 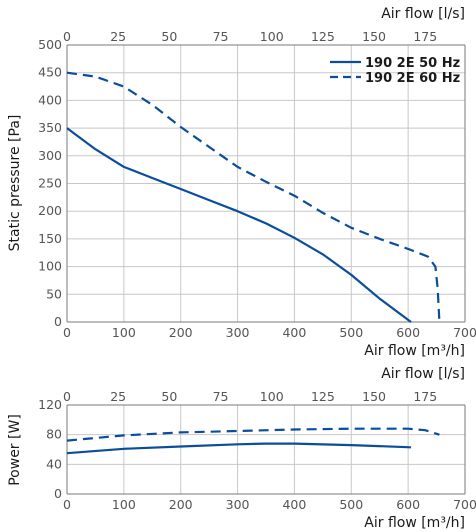 I want to click on y-axis-label: Static pressure [Pa], so click(x=15, y=183).